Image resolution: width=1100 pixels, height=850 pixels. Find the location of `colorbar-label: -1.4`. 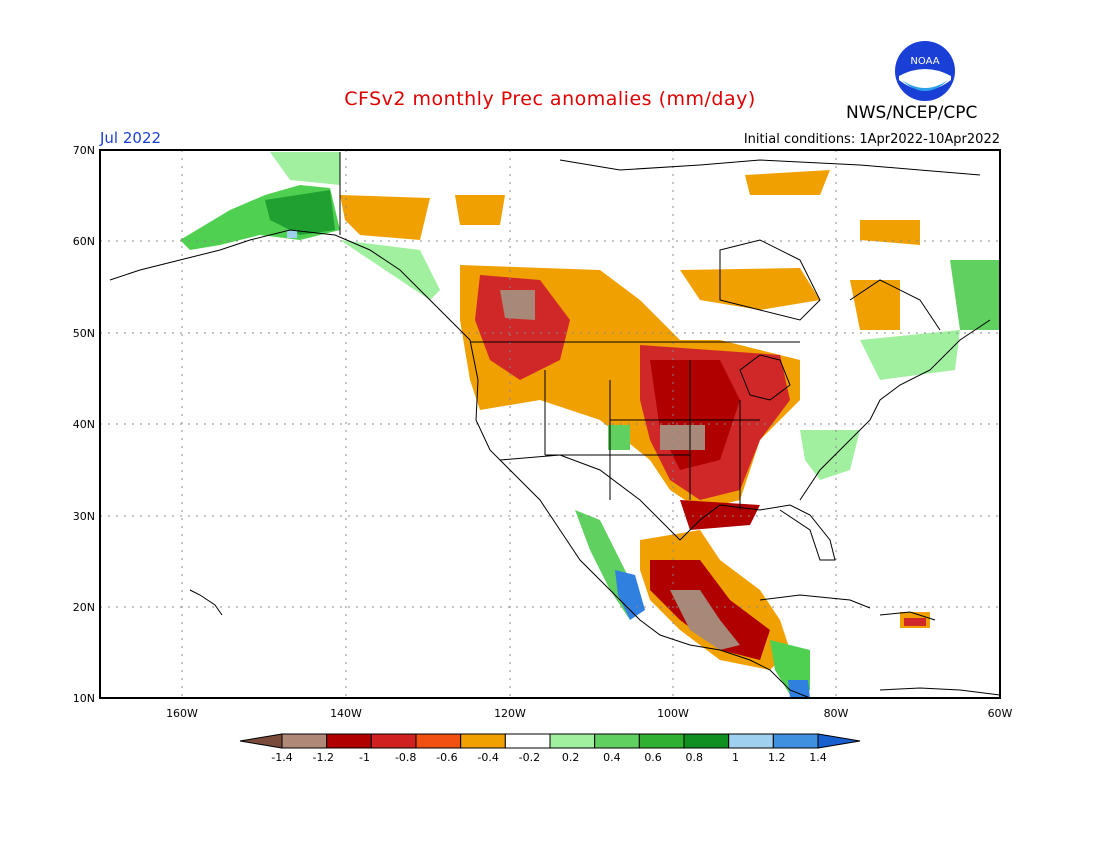

colorbar-label: -1.4 is located at coordinates (281, 757).